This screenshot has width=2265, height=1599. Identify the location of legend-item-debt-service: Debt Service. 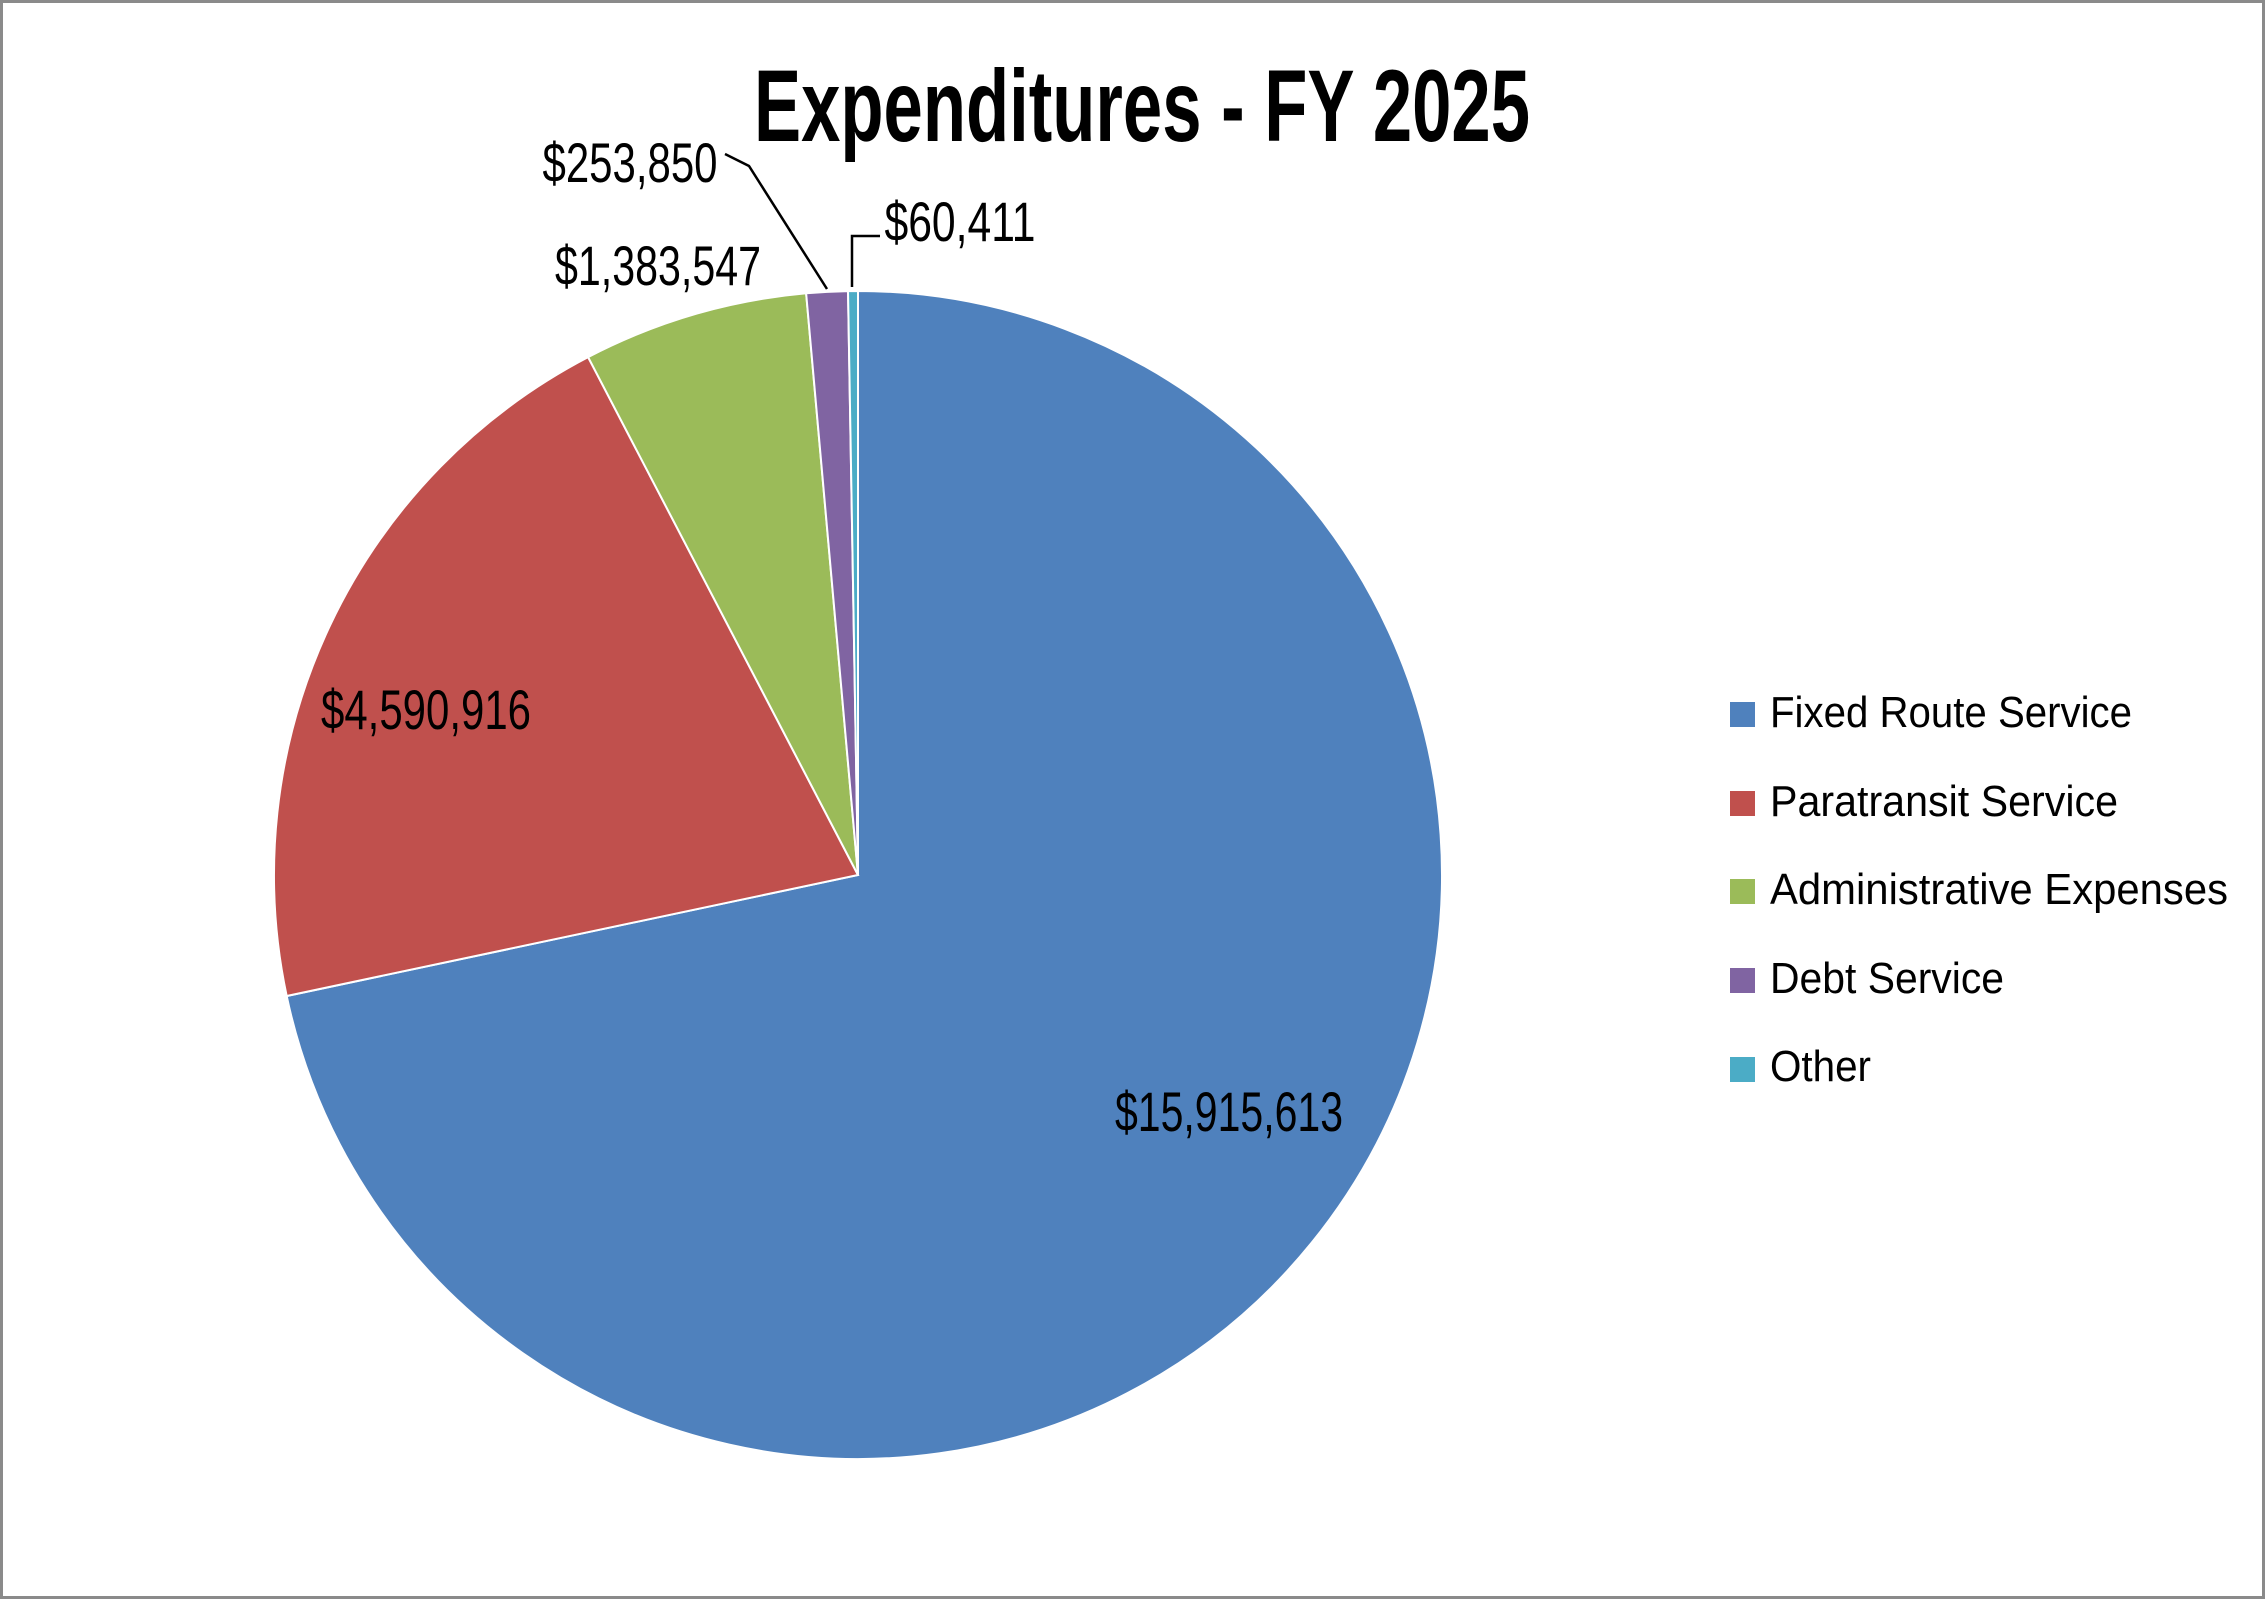
(1867, 978).